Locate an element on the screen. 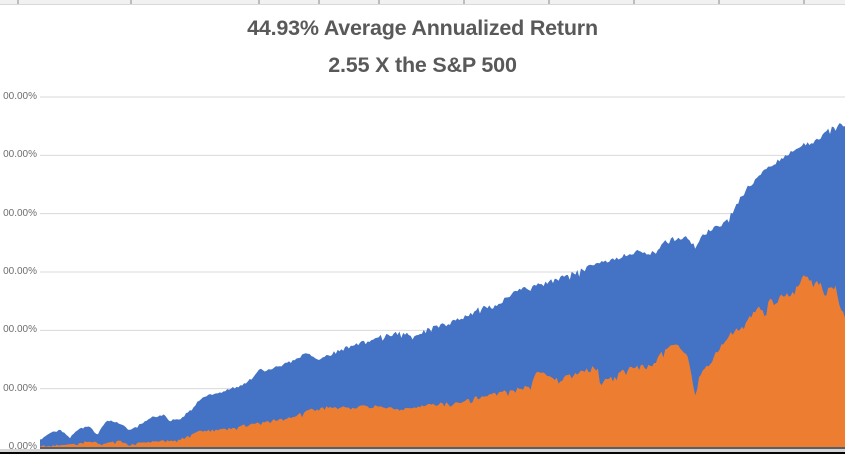 The image size is (845, 454). y-axis-tick-label: 0.00% is located at coordinates (22, 446).